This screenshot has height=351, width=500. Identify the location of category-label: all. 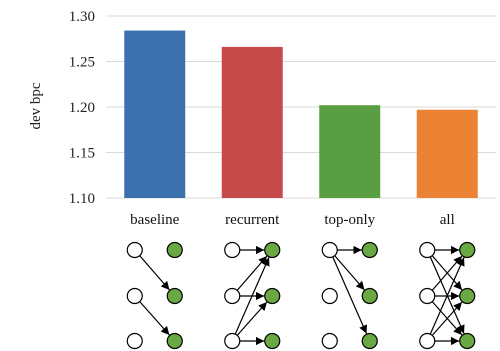
(447, 220).